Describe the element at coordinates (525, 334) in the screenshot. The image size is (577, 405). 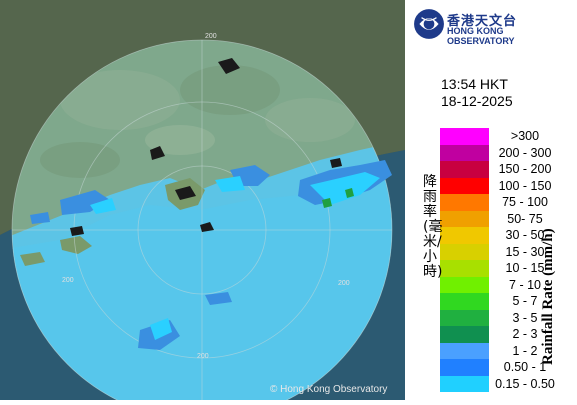
I see `legend-label: 2 - 3` at that location.